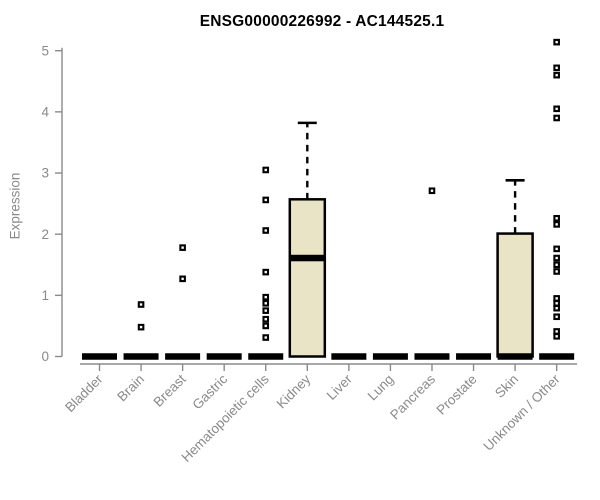 This screenshot has width=600, height=500. I want to click on x-tick-label: Bladder, so click(84, 393).